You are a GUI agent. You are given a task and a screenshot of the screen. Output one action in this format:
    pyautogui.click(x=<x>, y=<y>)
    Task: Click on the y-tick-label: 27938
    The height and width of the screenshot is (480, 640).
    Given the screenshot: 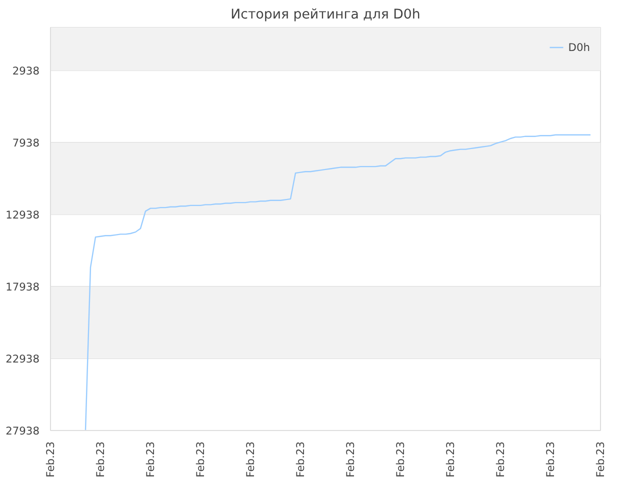 What is the action you would take?
    pyautogui.click(x=23, y=431)
    